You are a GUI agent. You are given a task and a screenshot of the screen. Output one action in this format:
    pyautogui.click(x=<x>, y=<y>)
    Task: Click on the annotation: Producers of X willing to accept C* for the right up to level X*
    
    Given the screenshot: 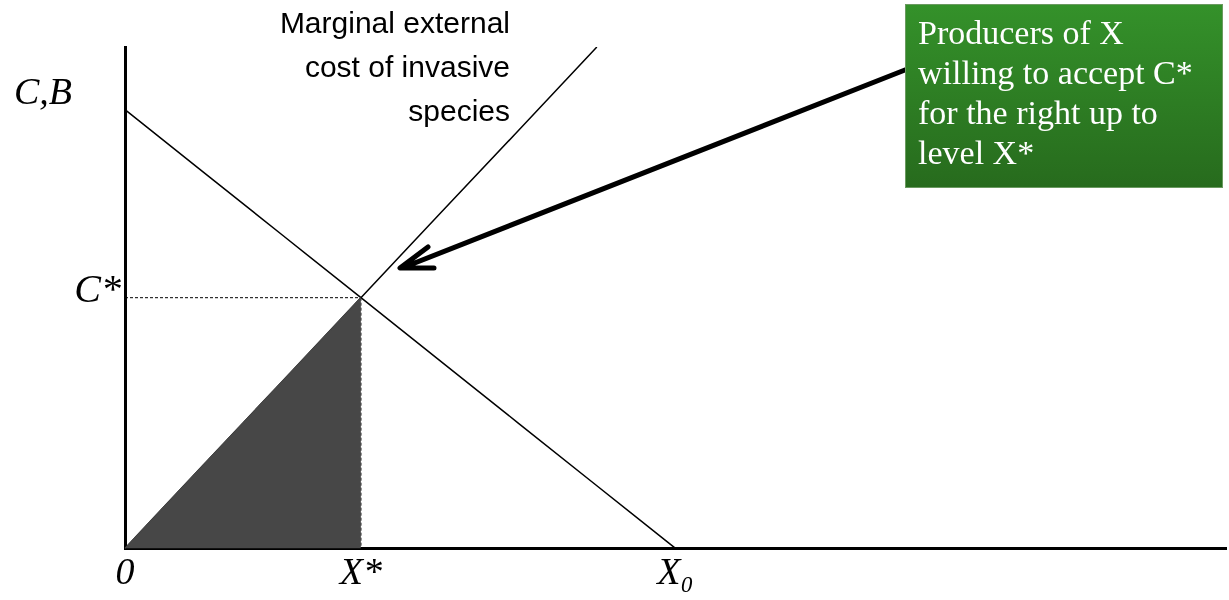 What is the action you would take?
    pyautogui.click(x=1064, y=96)
    